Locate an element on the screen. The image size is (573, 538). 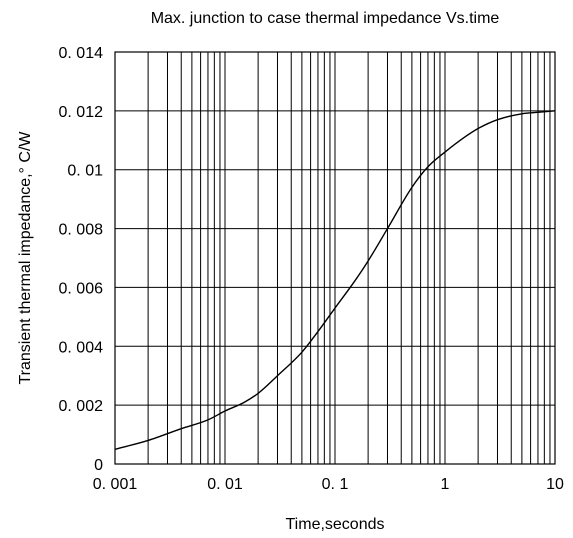
y-tick-label: 0. 01 is located at coordinates (85, 171).